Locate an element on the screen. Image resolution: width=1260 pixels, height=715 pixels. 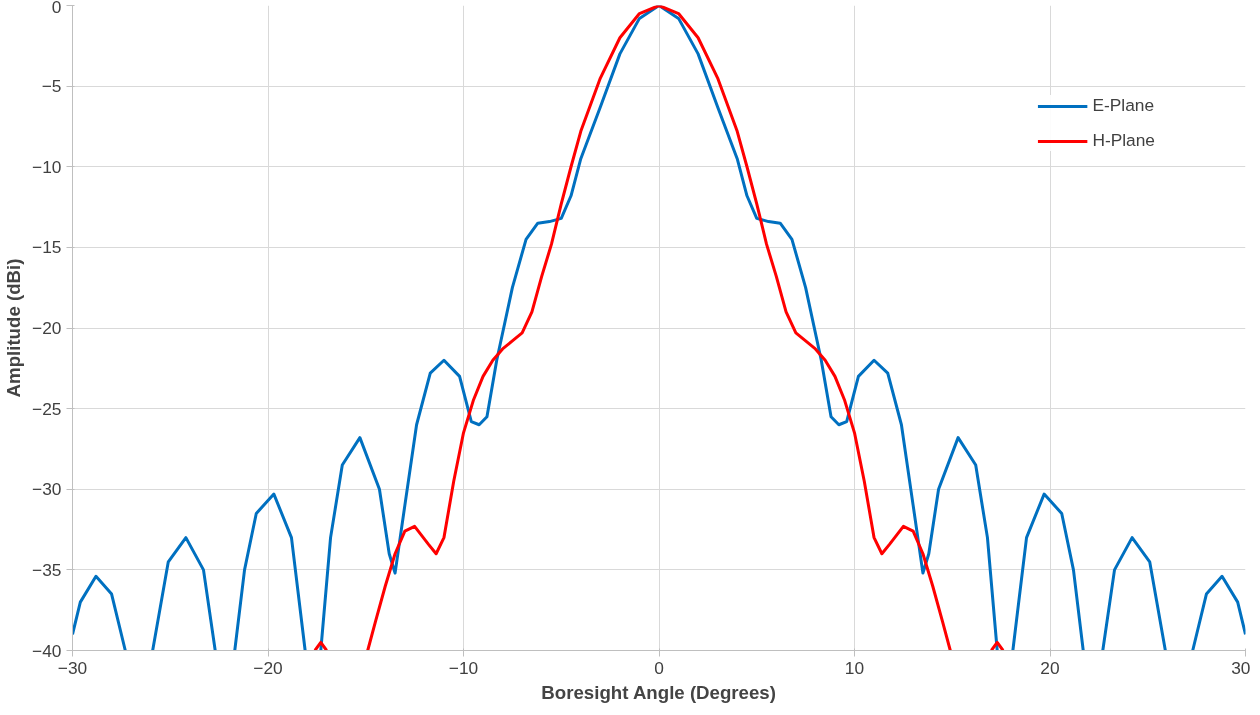
y-tick-label: −15 is located at coordinates (47, 247).